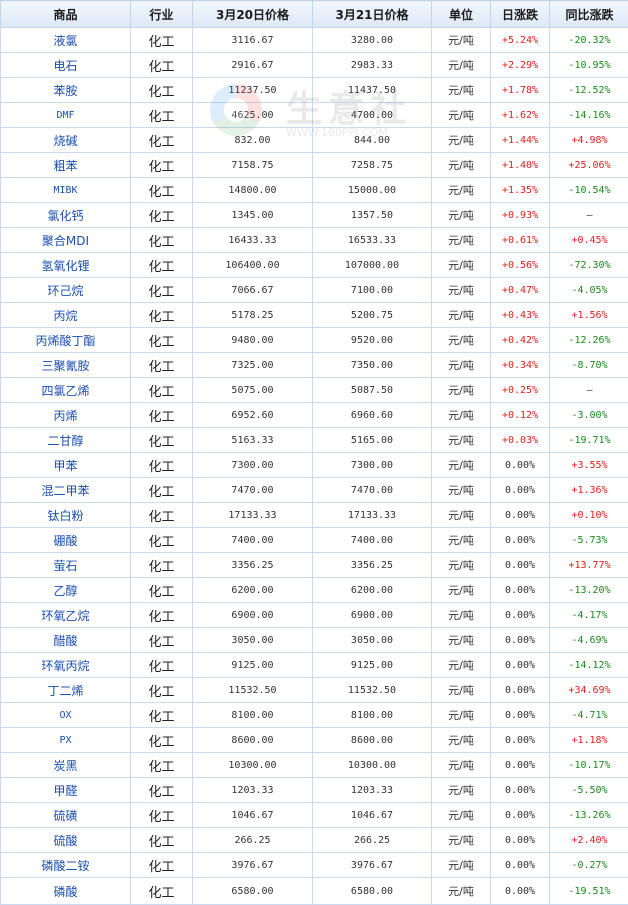  What do you see at coordinates (66, 440) in the screenshot?
I see `commodity-link: 二甘醇` at bounding box center [66, 440].